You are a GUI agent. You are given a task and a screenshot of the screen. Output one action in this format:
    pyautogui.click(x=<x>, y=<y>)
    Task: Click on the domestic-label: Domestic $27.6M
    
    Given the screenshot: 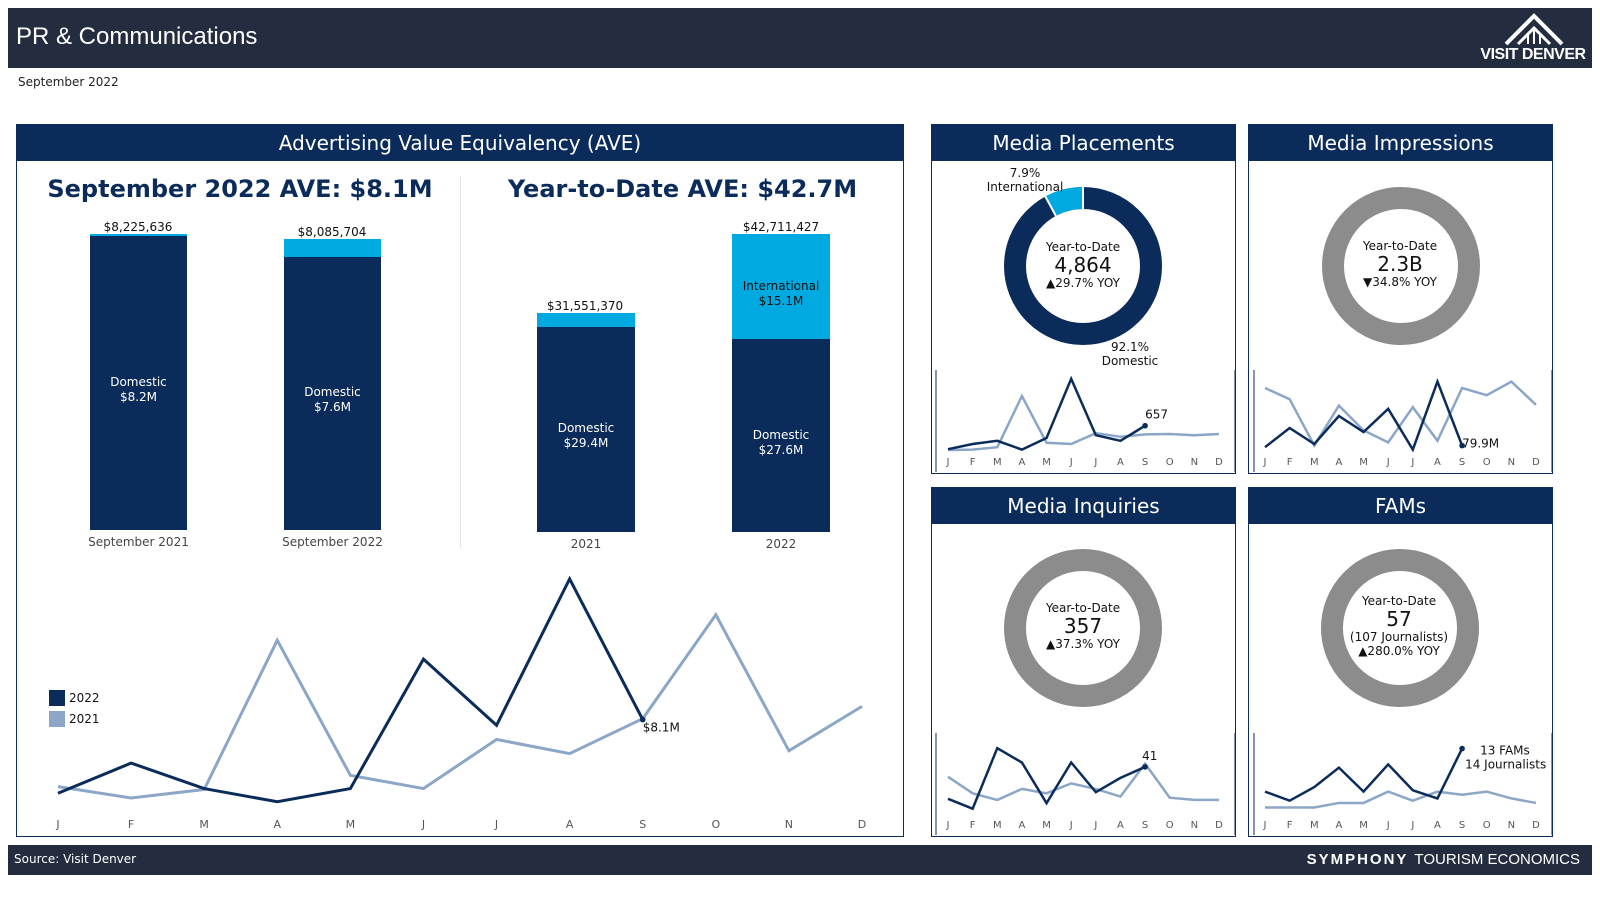 What is the action you would take?
    pyautogui.click(x=781, y=442)
    